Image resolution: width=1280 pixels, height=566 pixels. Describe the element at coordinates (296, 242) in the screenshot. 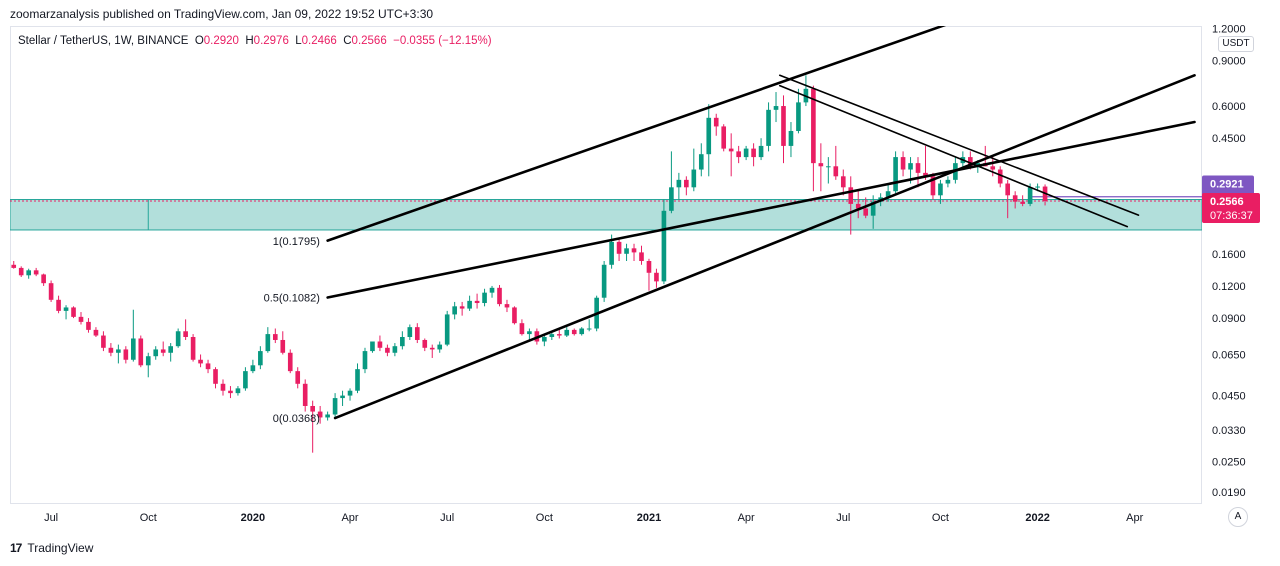

I see `fib-label: 1(0.1795)` at that location.